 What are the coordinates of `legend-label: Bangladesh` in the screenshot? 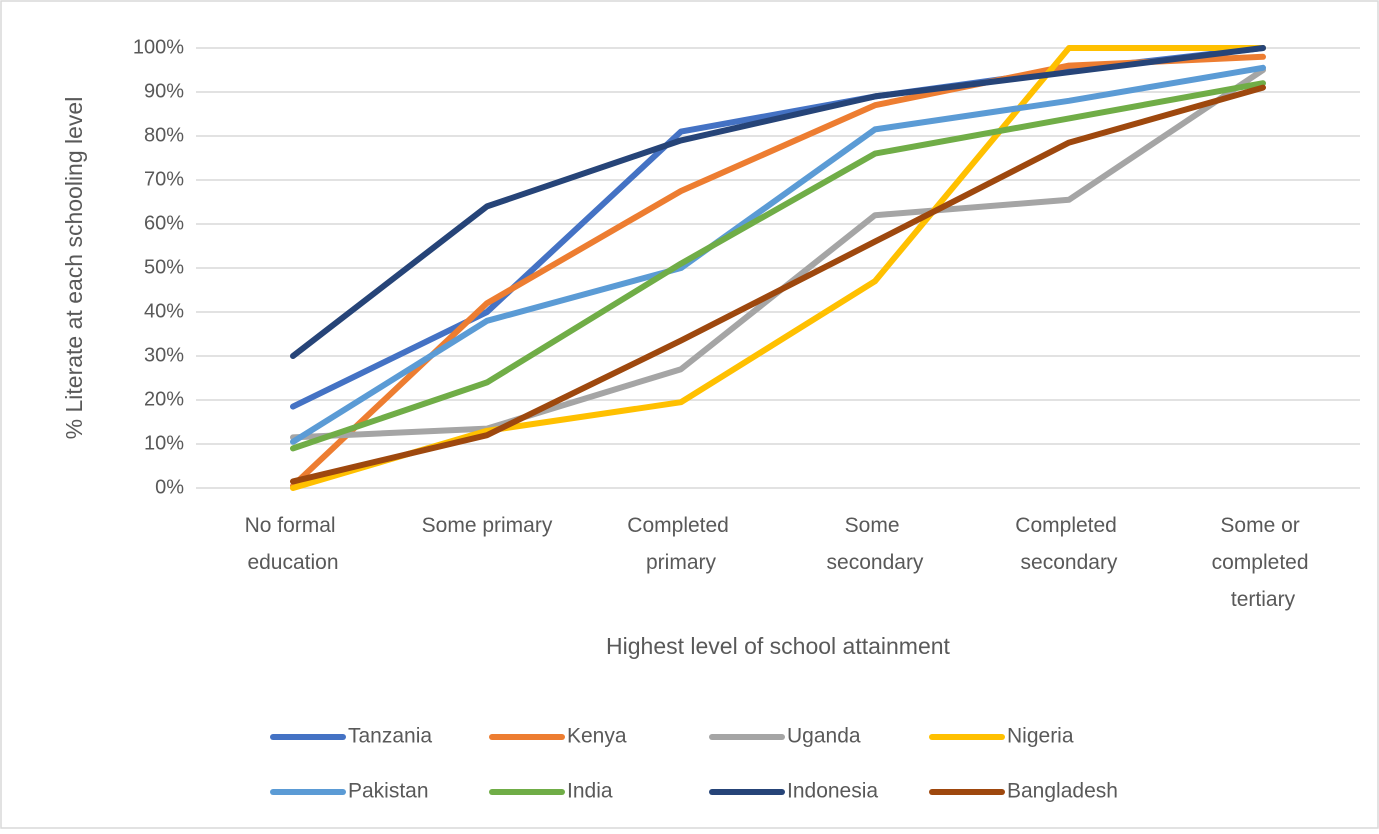 It's located at (1062, 791).